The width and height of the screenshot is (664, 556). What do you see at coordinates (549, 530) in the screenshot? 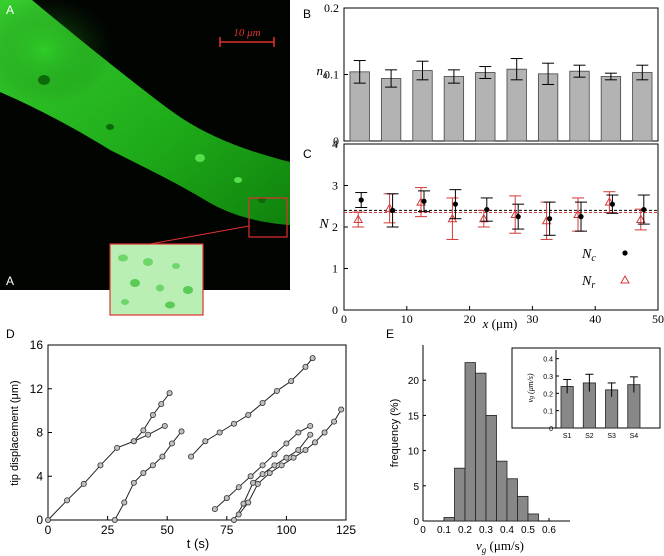
I see `x-tick-label: 0.6` at bounding box center [549, 530].